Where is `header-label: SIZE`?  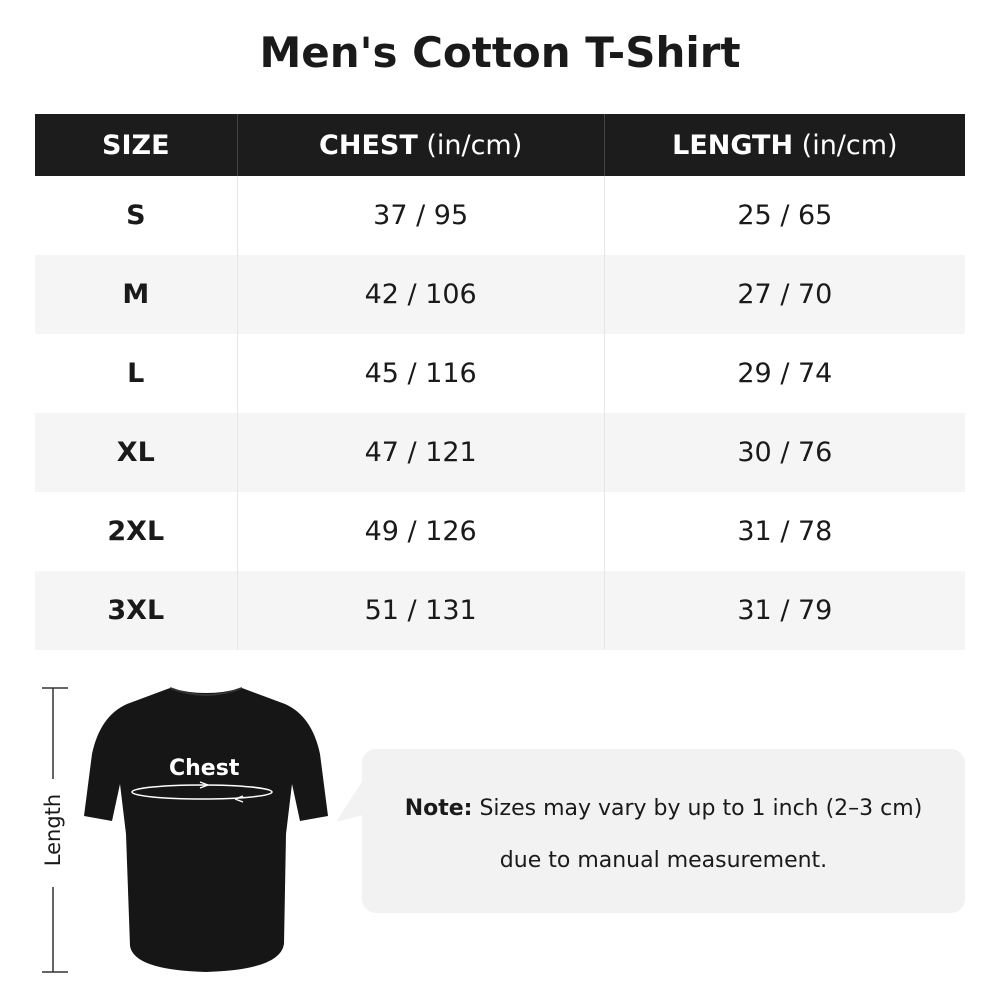
header-label: SIZE is located at coordinates (136, 145).